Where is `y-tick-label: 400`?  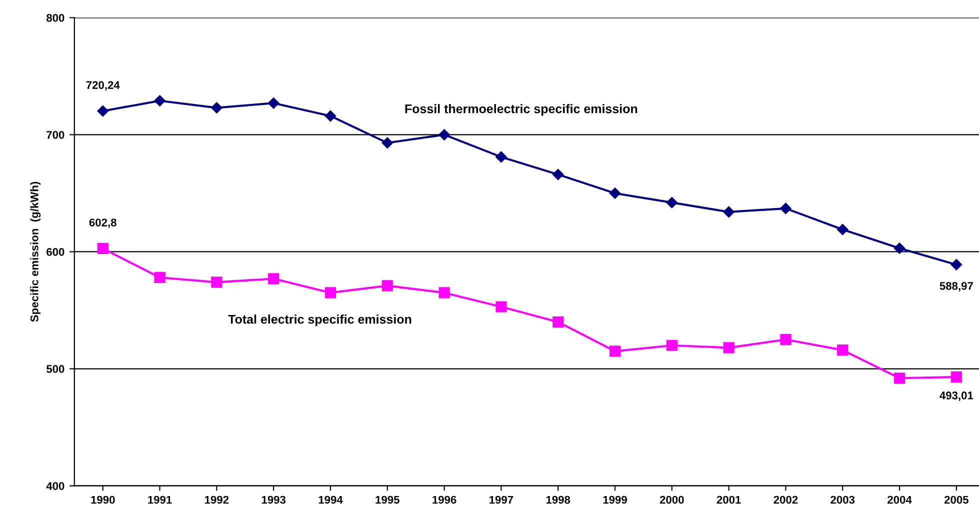
y-tick-label: 400 is located at coordinates (55, 486).